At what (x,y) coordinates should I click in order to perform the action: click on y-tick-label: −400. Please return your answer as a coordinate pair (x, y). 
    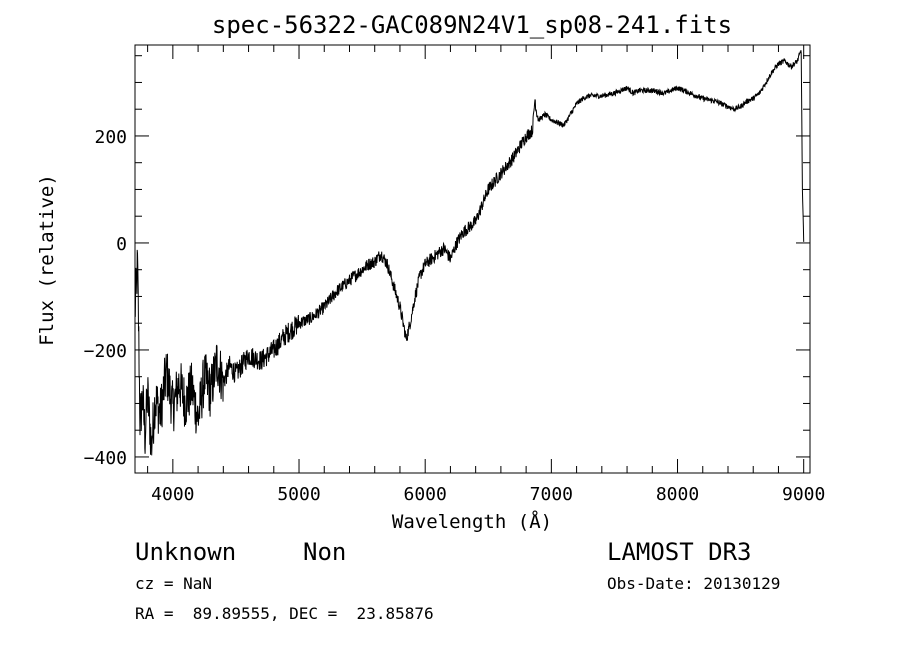
    Looking at the image, I should click on (105, 458).